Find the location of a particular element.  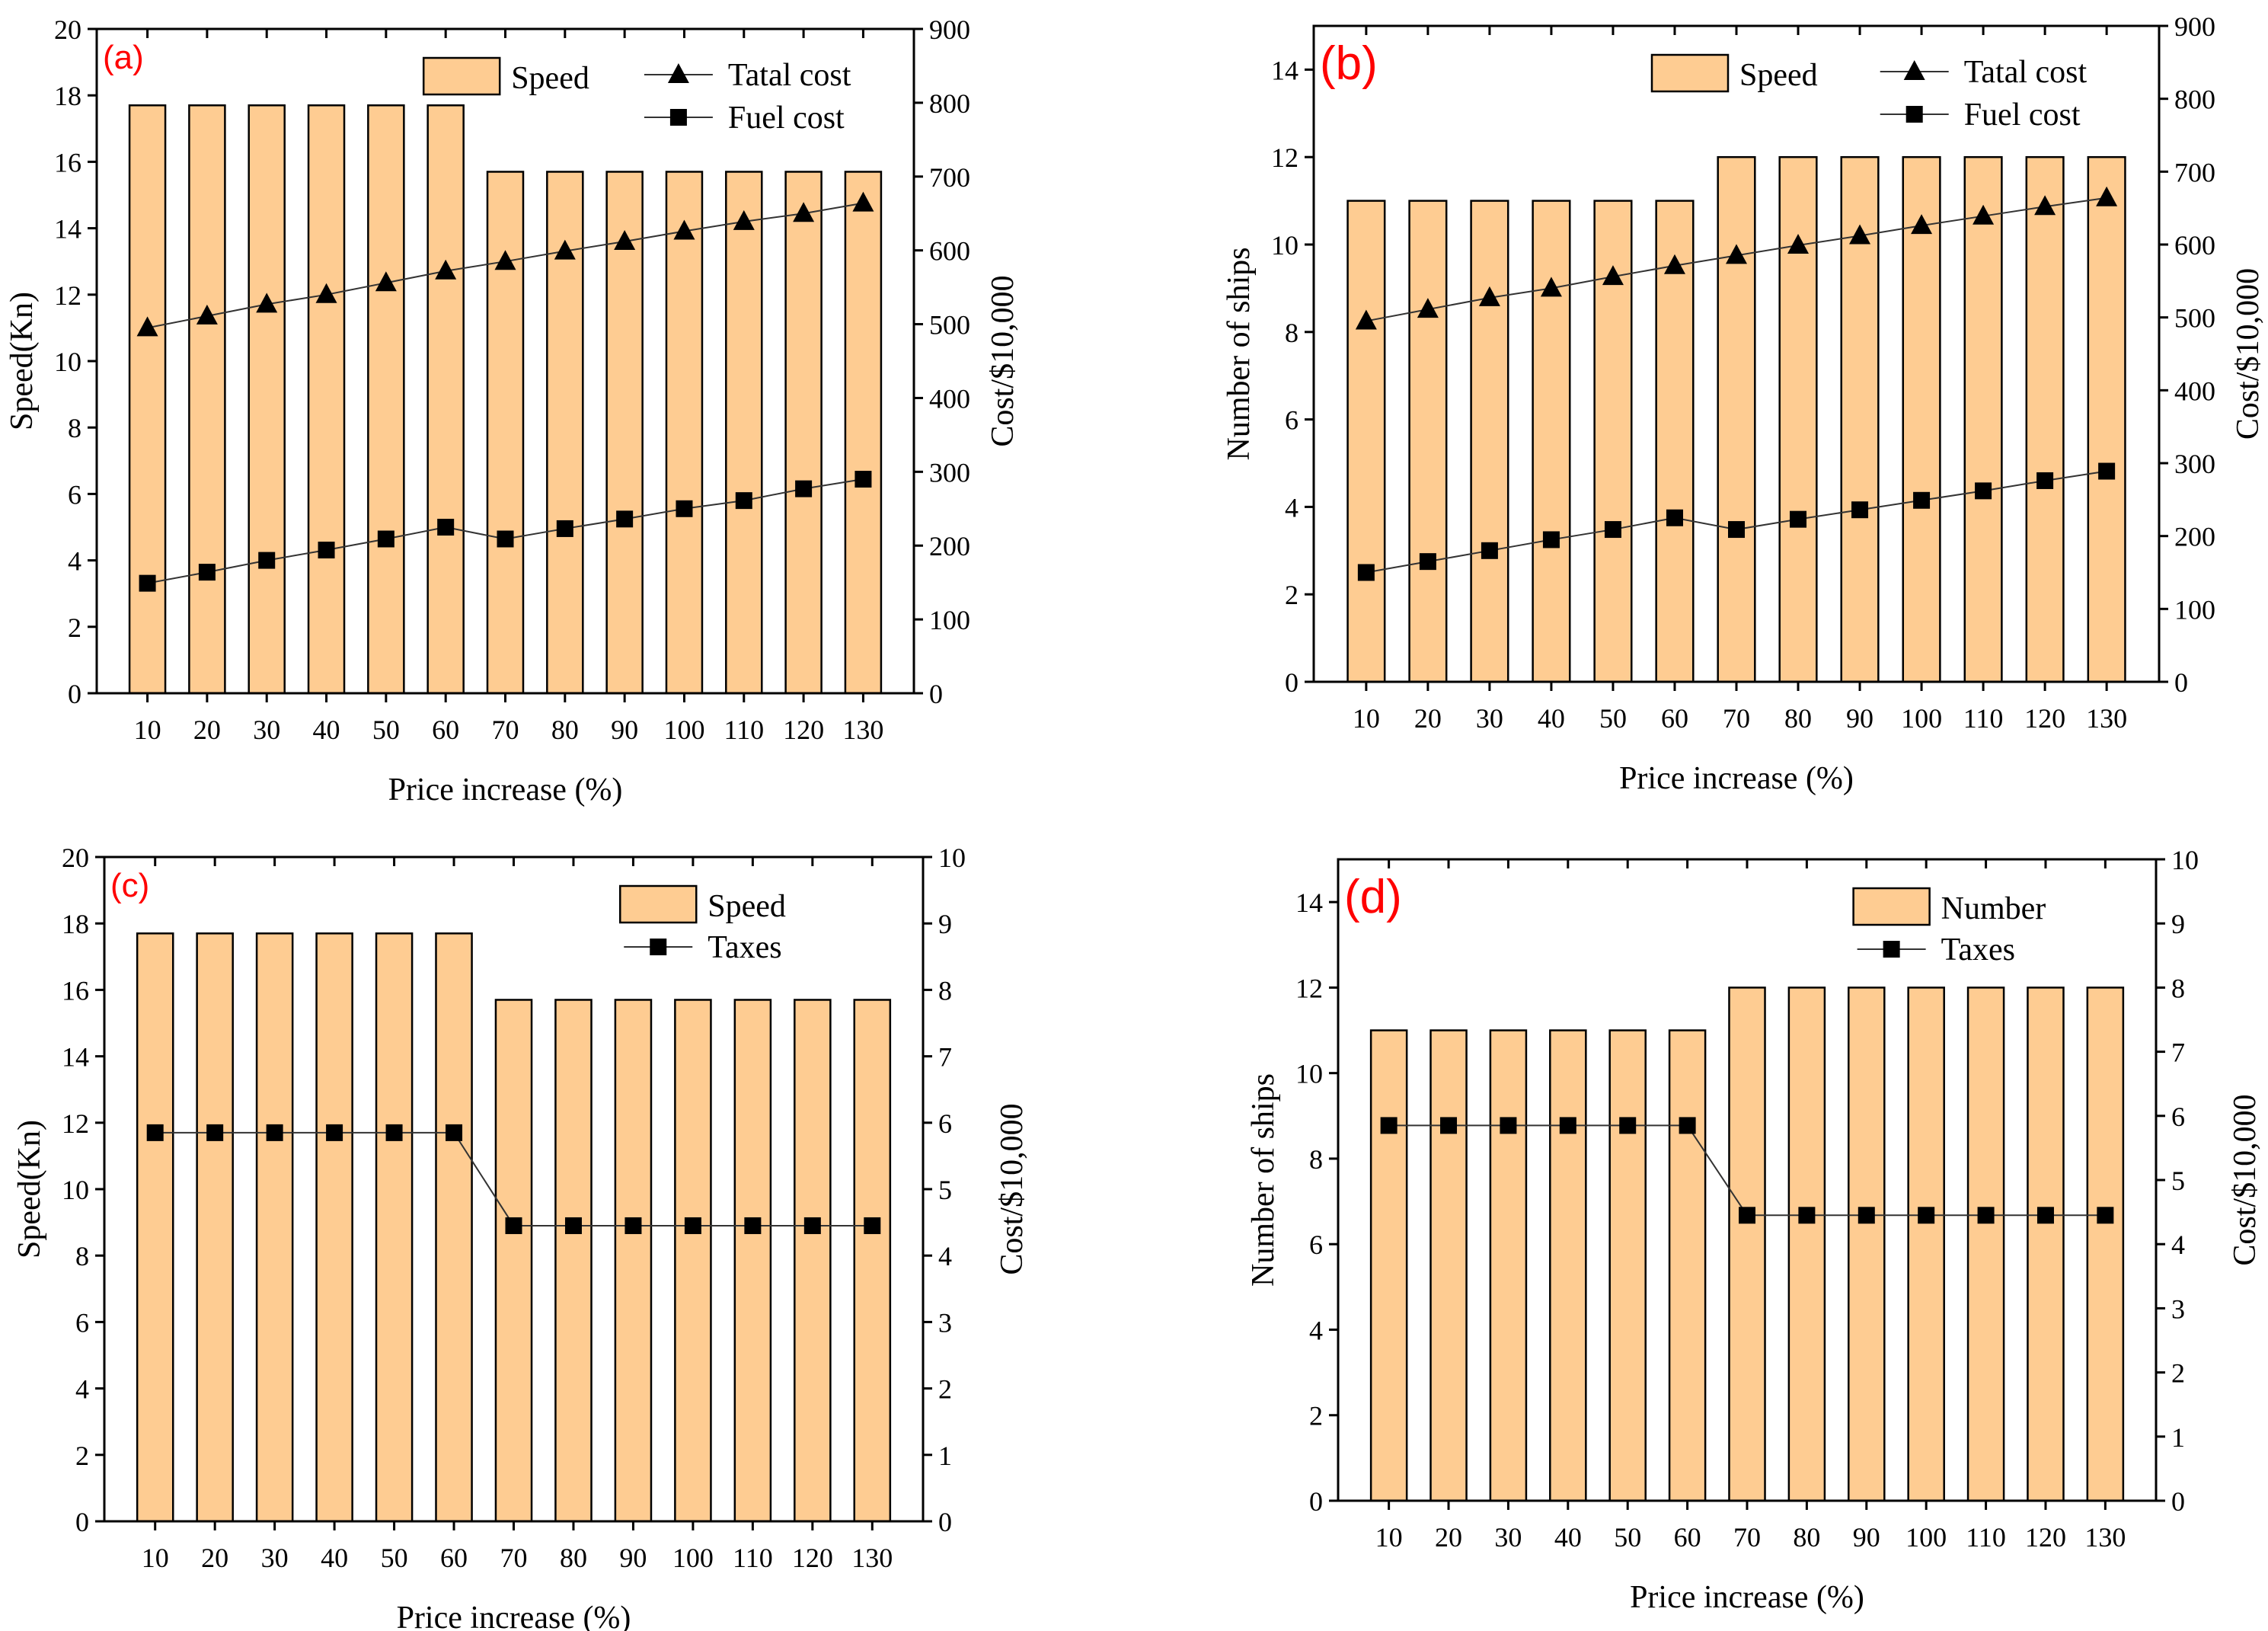

y2-tick-label: 700 is located at coordinates (2194, 172).